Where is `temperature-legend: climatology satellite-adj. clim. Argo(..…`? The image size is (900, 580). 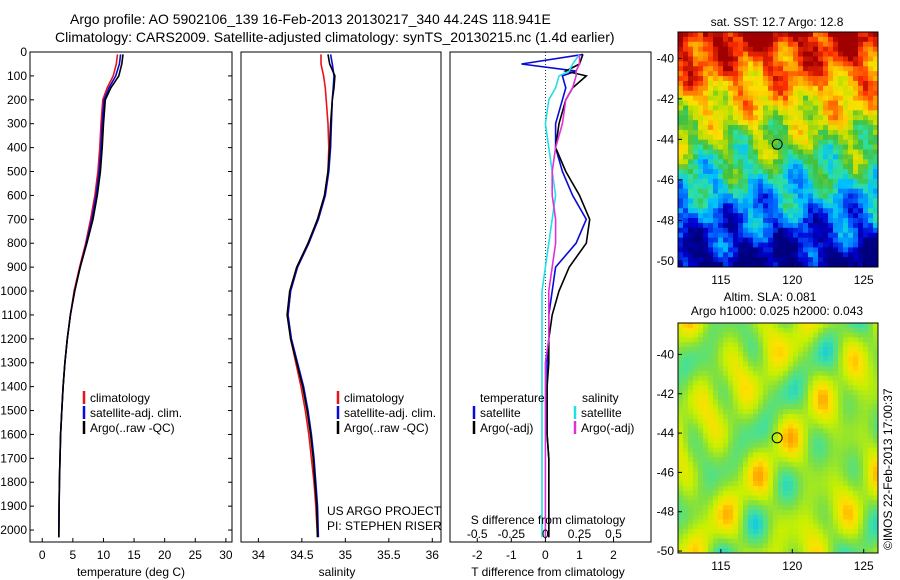 temperature-legend: climatology satellite-adj. clim. Argo(..… is located at coordinates (132, 413).